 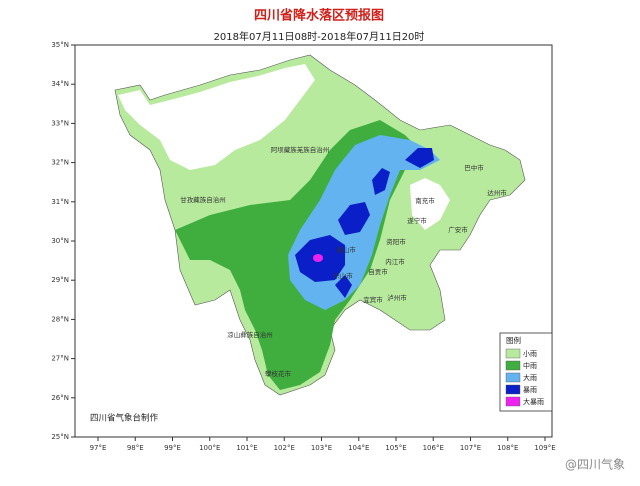 I want to click on legend-label: 大暴雨, so click(x=533, y=401).